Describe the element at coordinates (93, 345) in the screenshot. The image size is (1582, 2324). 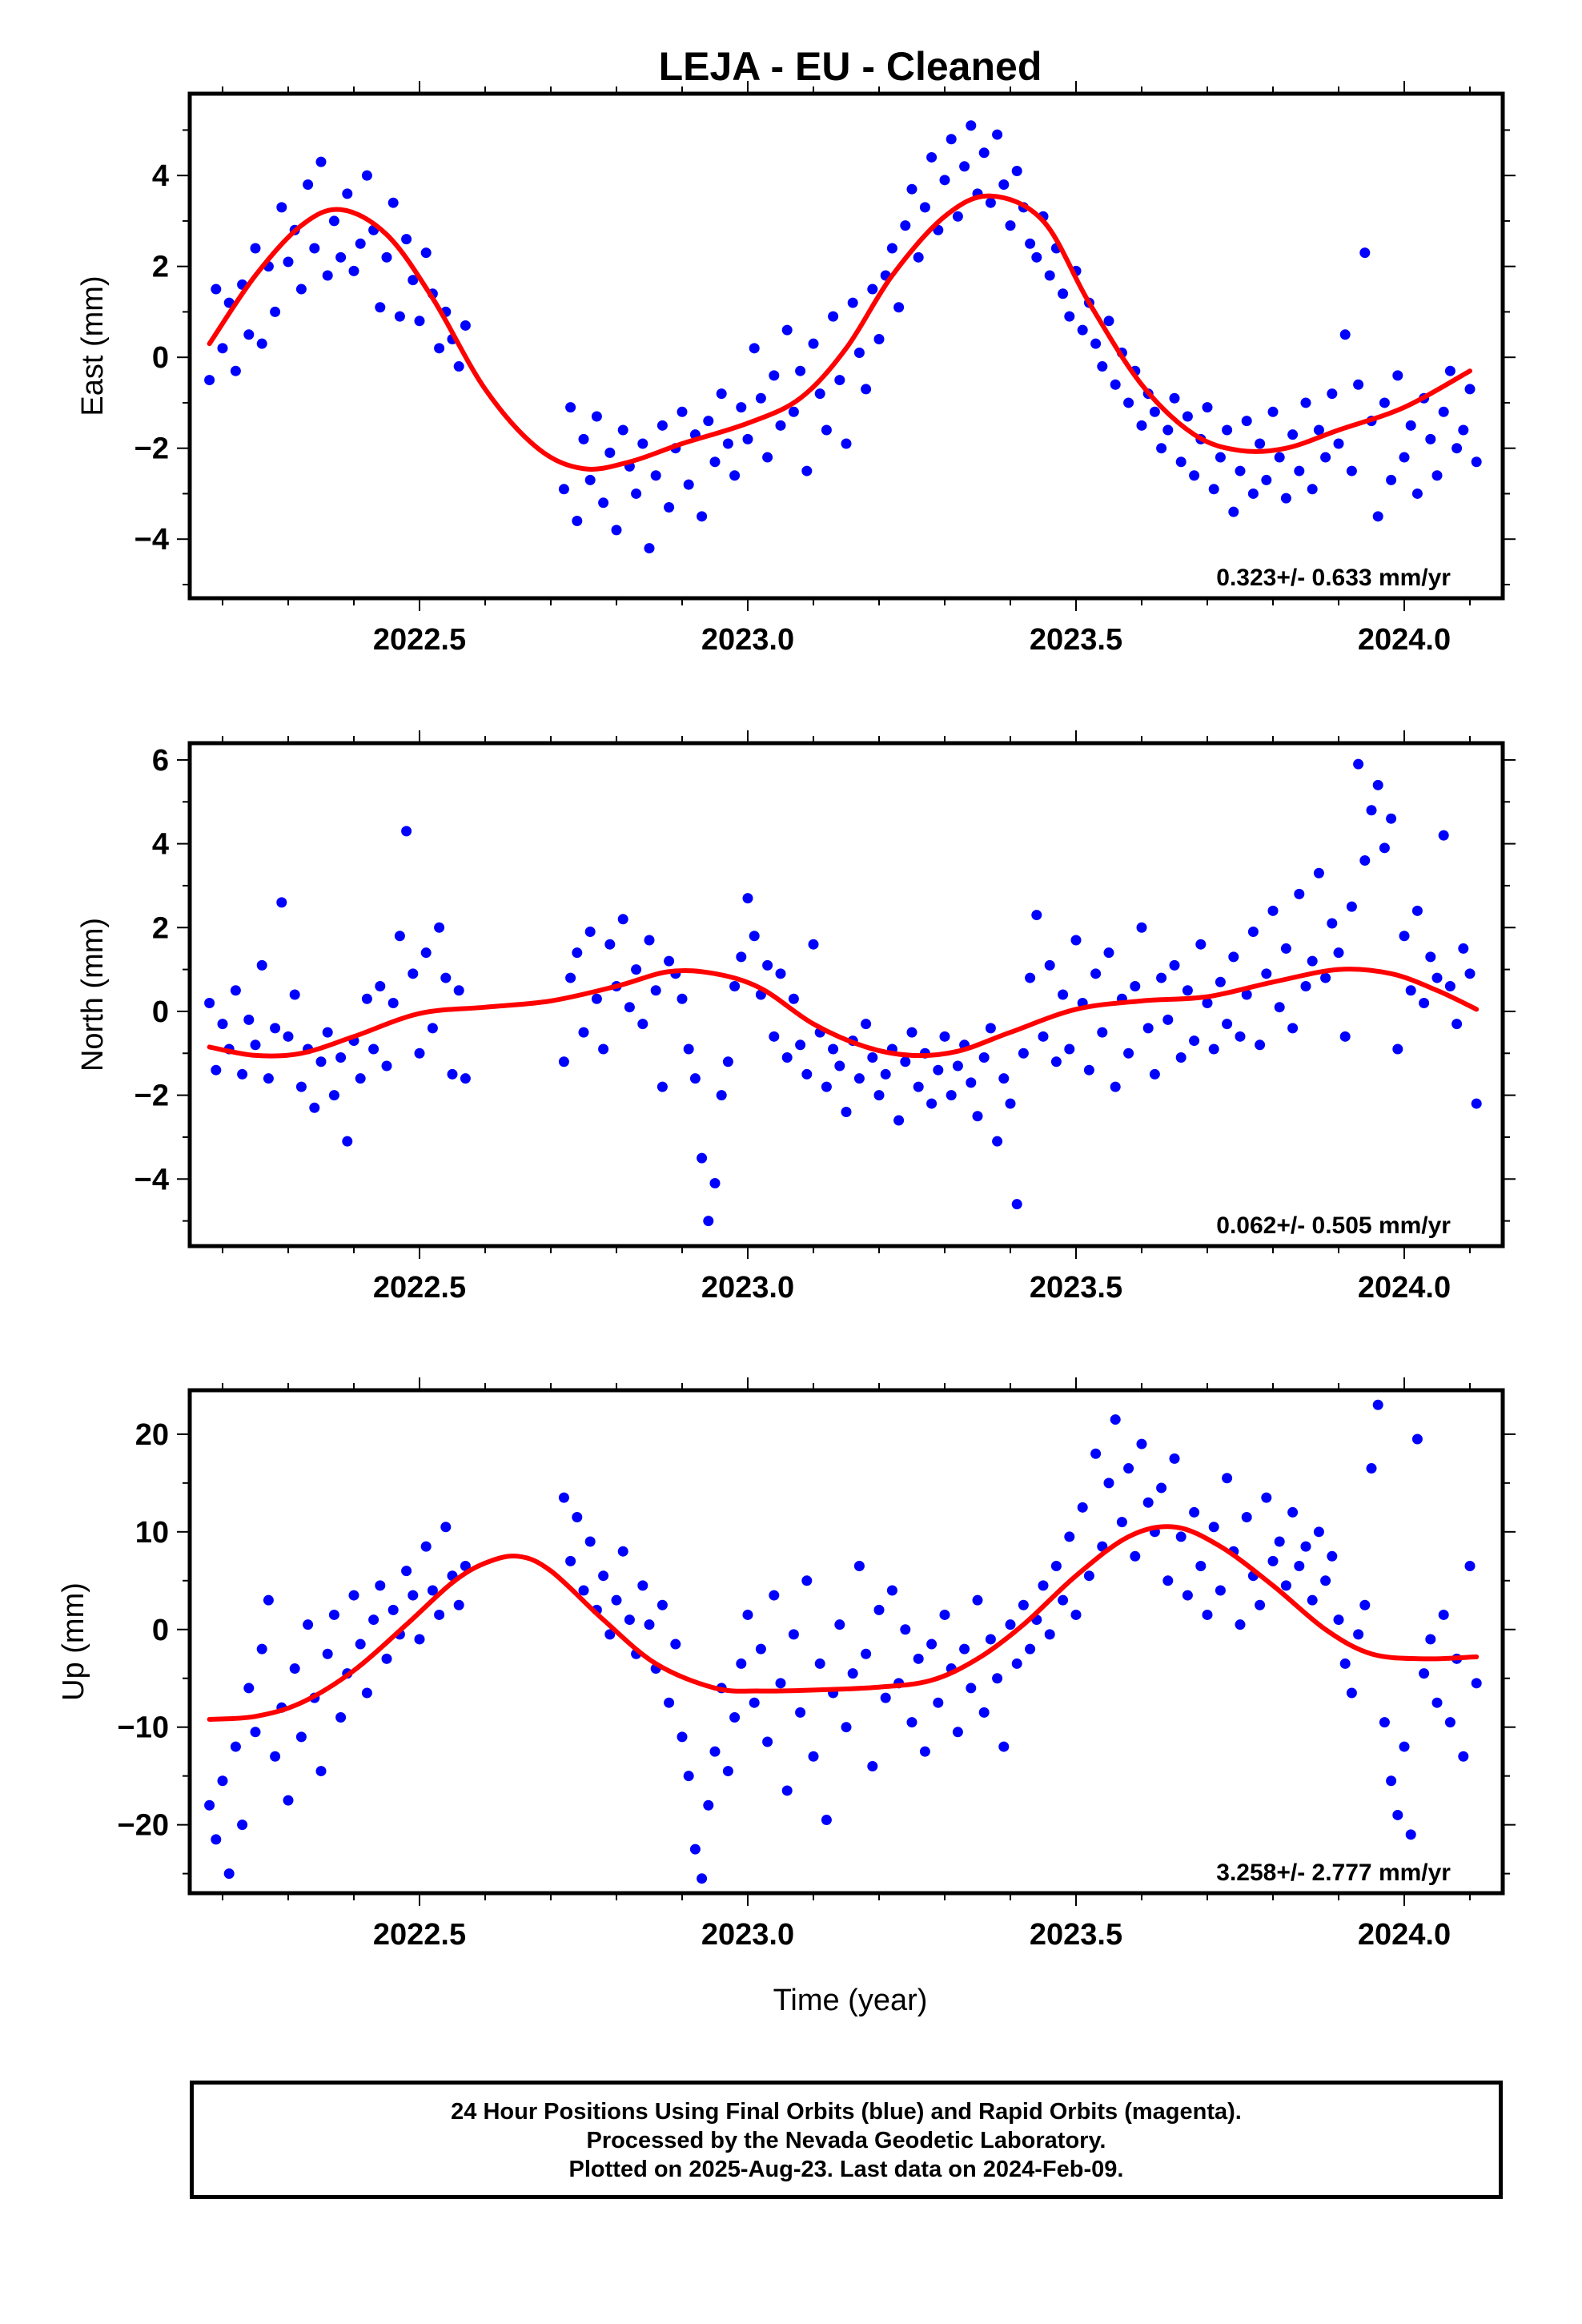
I see `y-axis-label: East (mm)` at that location.